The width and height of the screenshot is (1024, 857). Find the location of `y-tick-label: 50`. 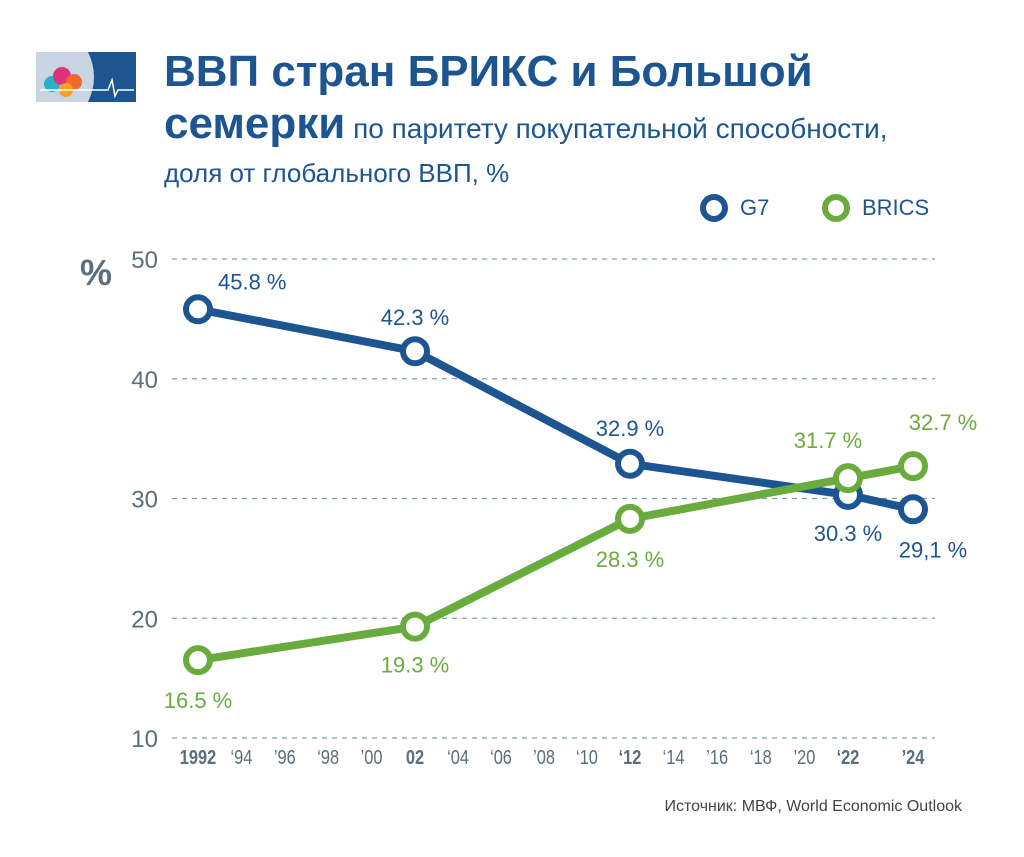

y-tick-label: 50 is located at coordinates (144, 260).